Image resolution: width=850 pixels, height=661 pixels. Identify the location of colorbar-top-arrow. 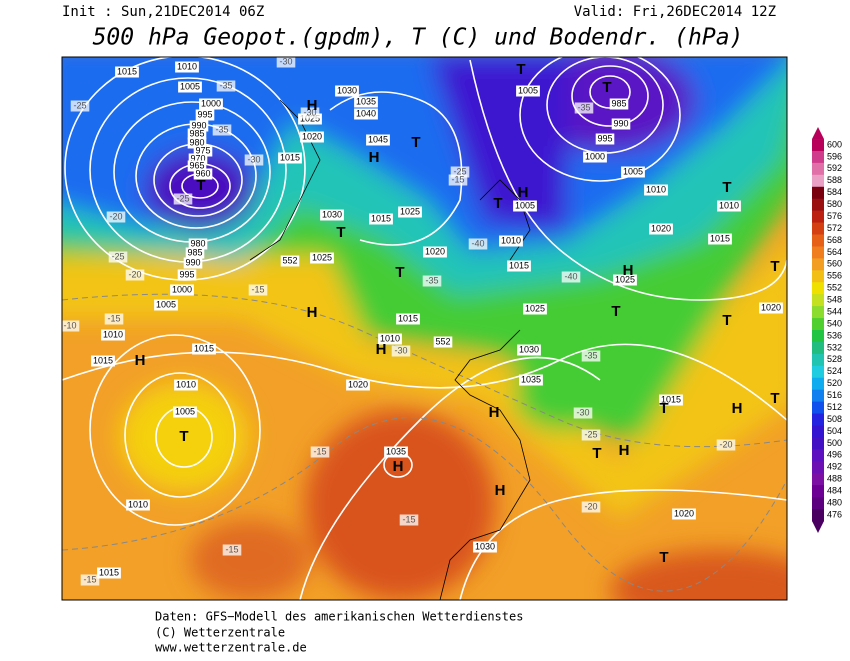
(818, 133).